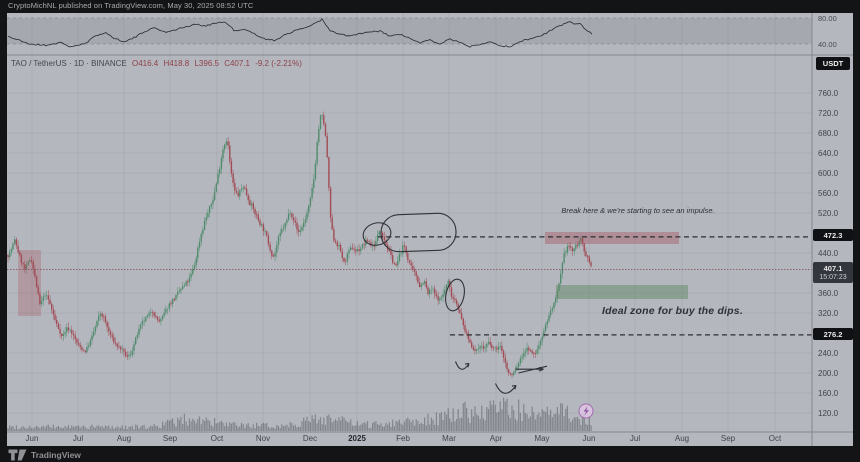 Image resolution: width=860 pixels, height=462 pixels. I want to click on rsi-line, so click(300, 33).